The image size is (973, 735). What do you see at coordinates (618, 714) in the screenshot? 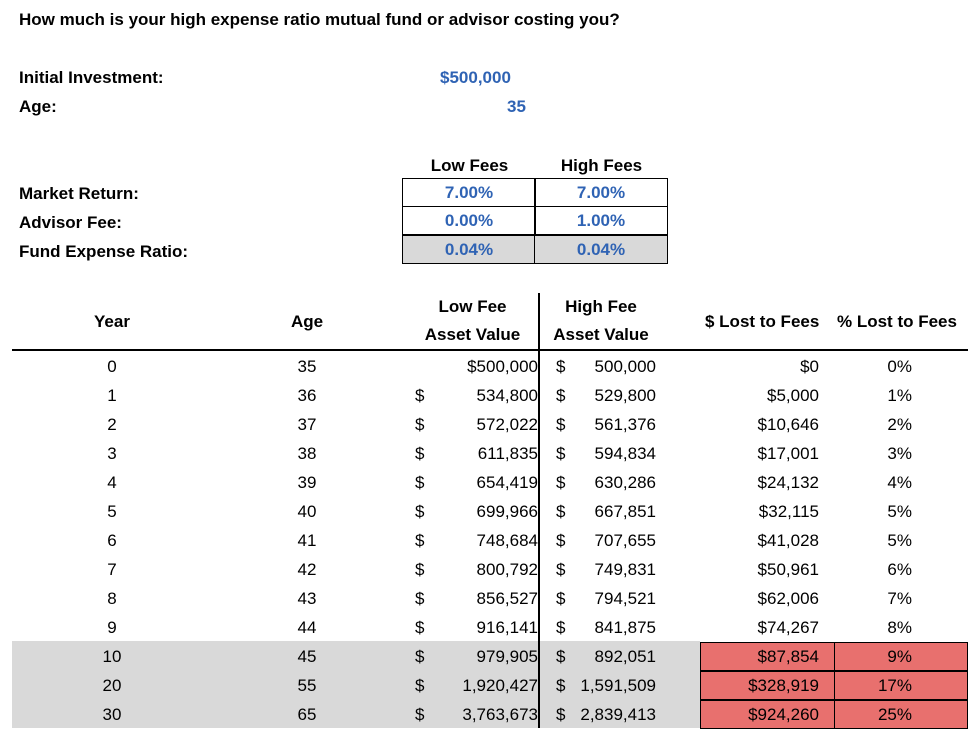
I see `high-asset-value: 2,839,413` at bounding box center [618, 714].